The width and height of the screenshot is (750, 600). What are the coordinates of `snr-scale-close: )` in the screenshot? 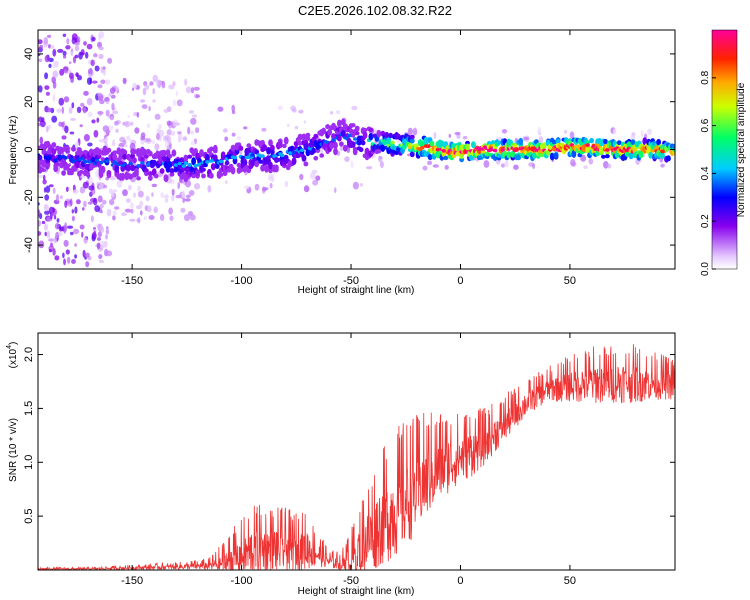 It's located at (13, 343).